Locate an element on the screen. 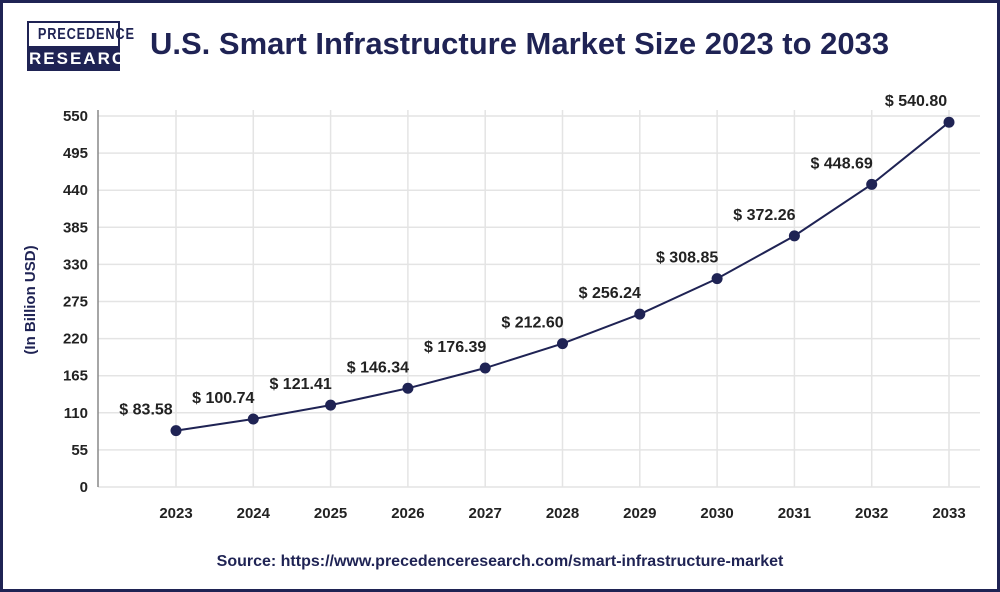 The width and height of the screenshot is (1000, 592). x-tick-label: 2033 is located at coordinates (948, 513).